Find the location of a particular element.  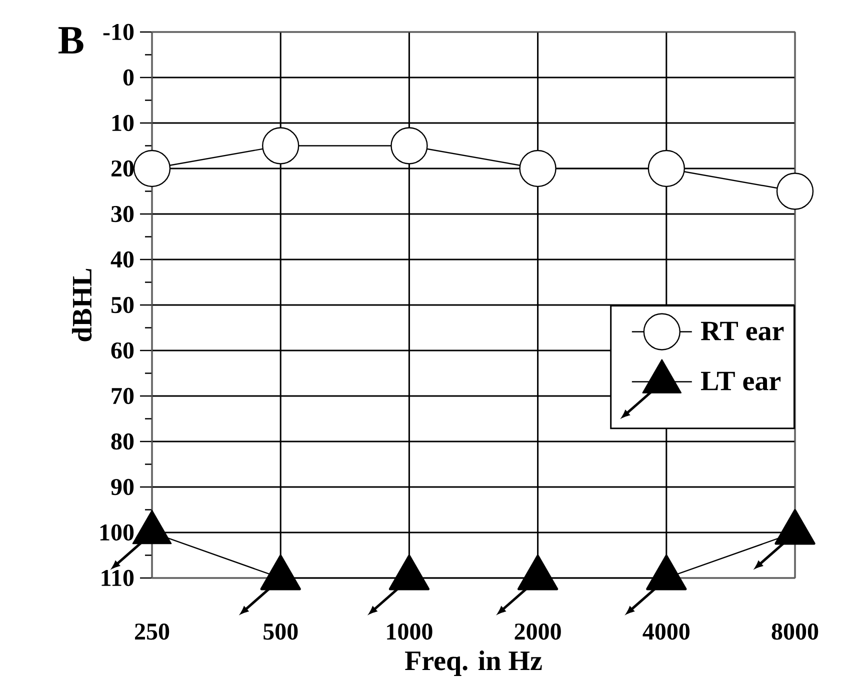

legend-label: LT ear is located at coordinates (740, 381).